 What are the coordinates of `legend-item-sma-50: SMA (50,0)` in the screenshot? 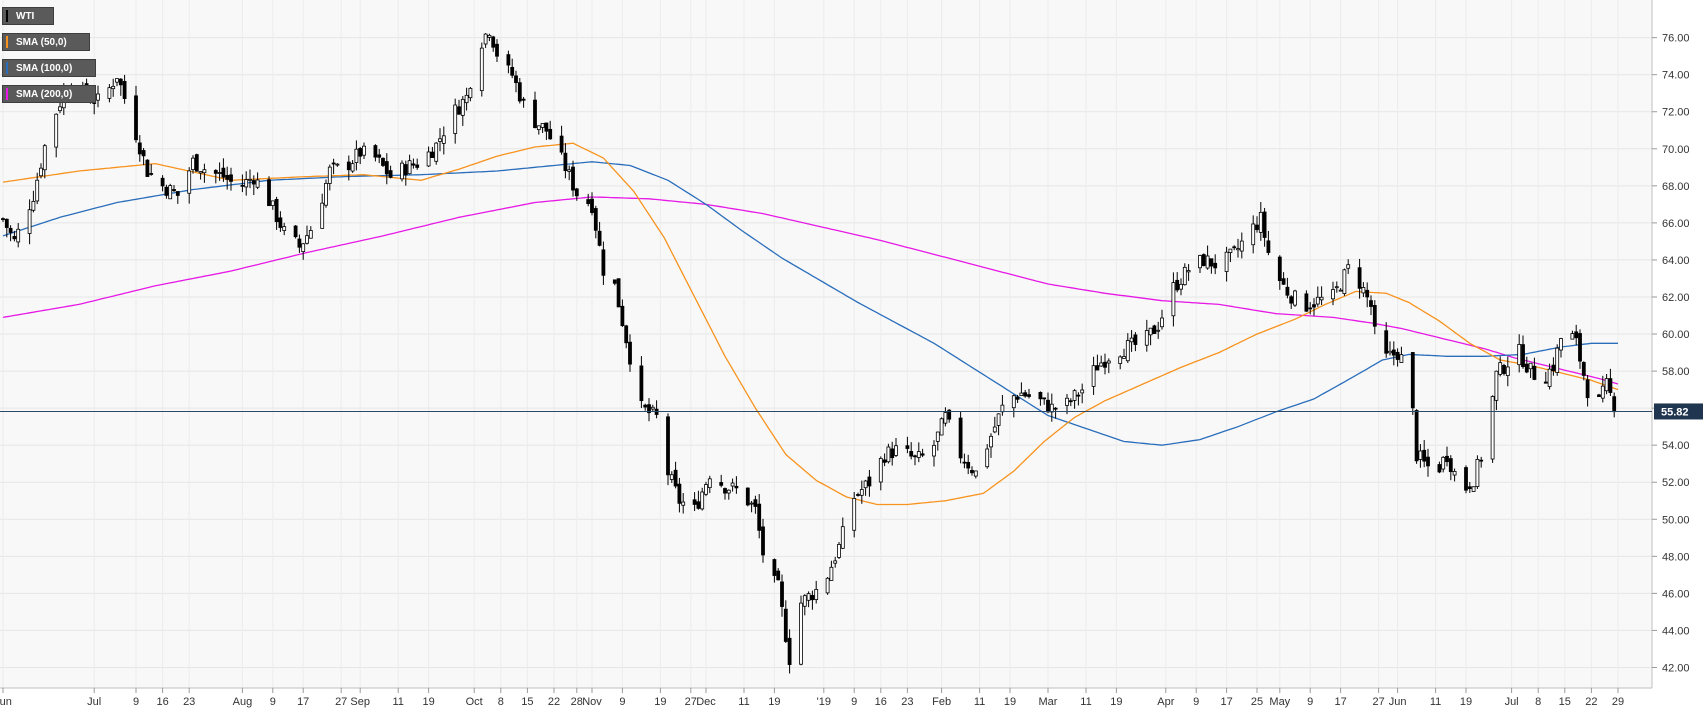 It's located at (46, 42).